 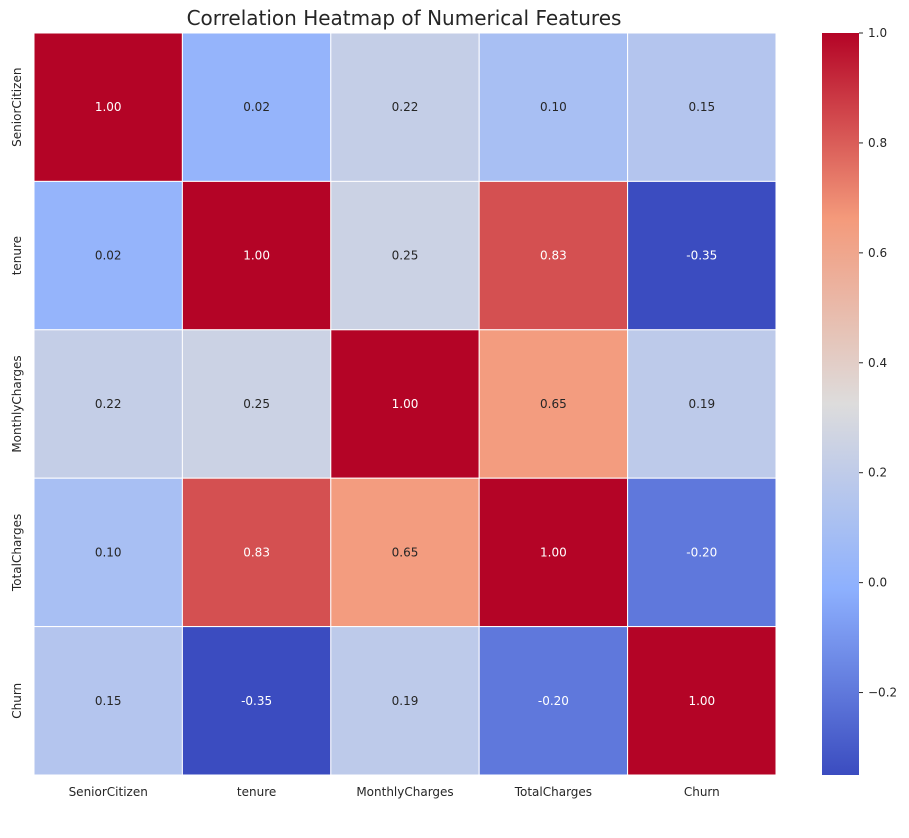 What do you see at coordinates (17, 255) in the screenshot?
I see `y-tick-label: tenure` at bounding box center [17, 255].